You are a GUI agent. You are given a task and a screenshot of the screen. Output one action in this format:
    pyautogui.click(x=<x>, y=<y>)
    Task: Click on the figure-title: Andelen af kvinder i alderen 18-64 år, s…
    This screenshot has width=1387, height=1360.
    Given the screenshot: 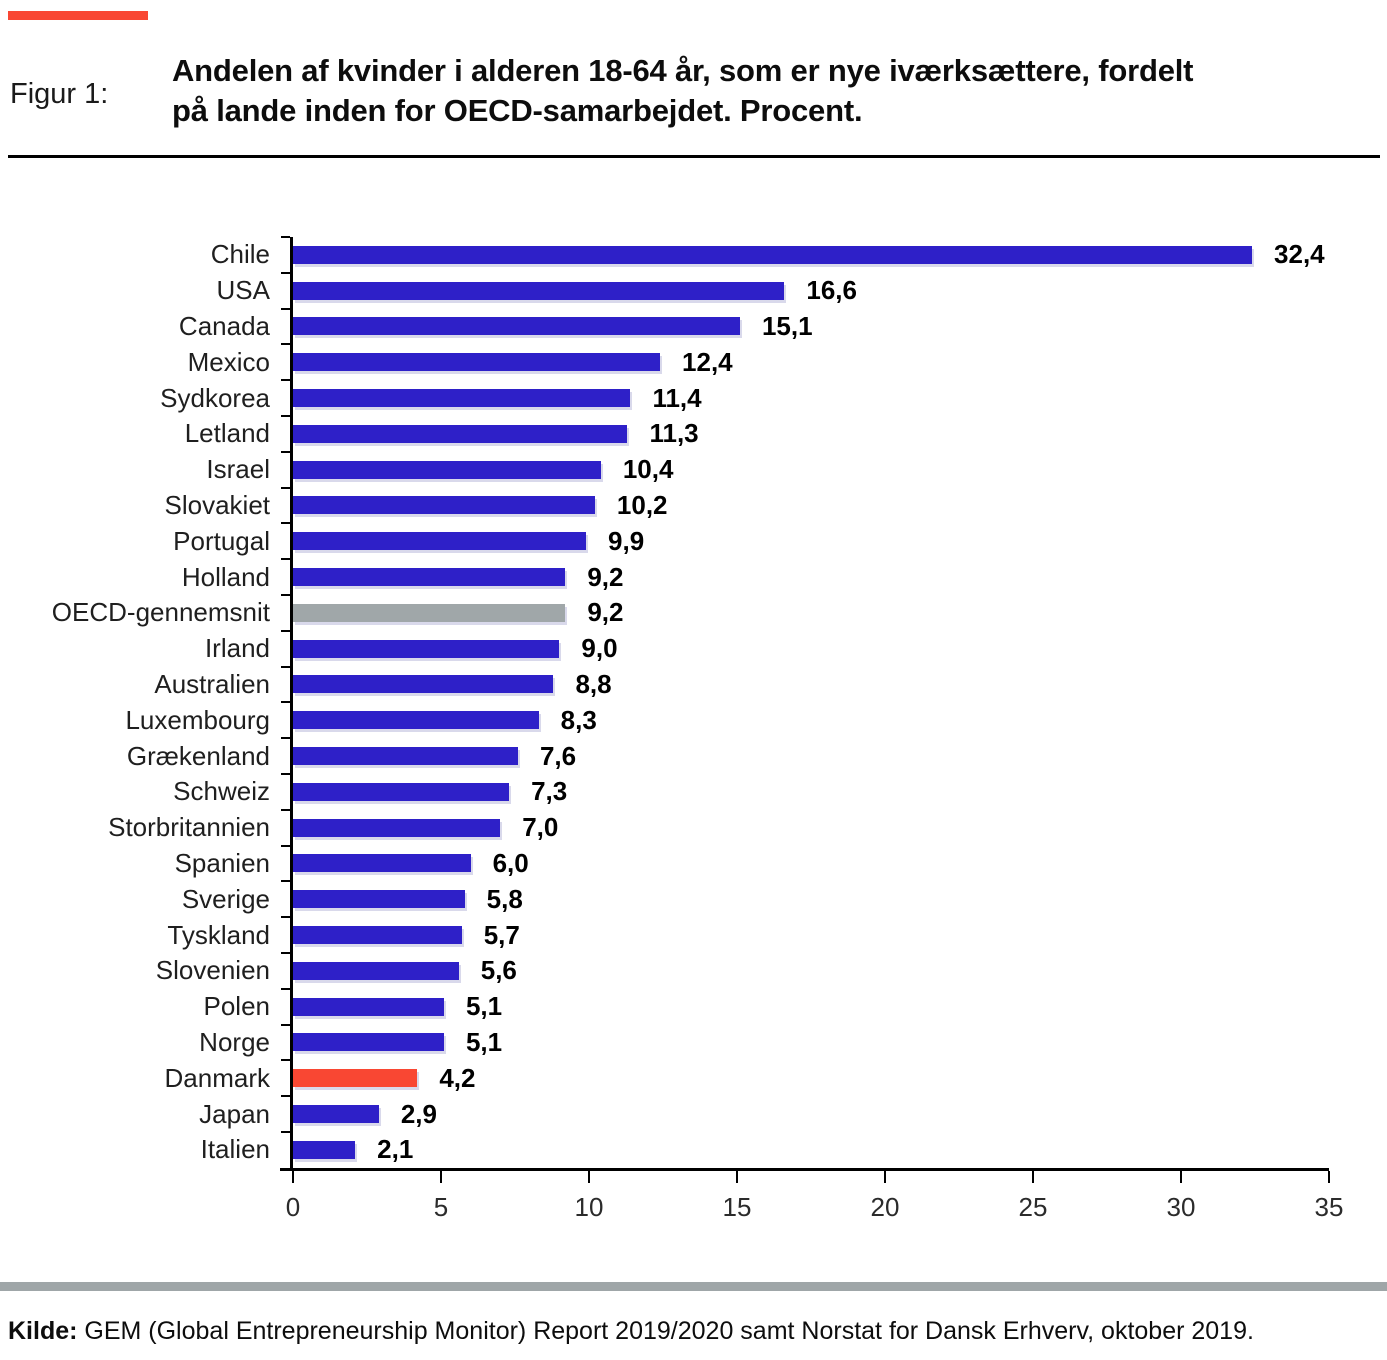 What is the action you would take?
    pyautogui.click(x=682, y=91)
    